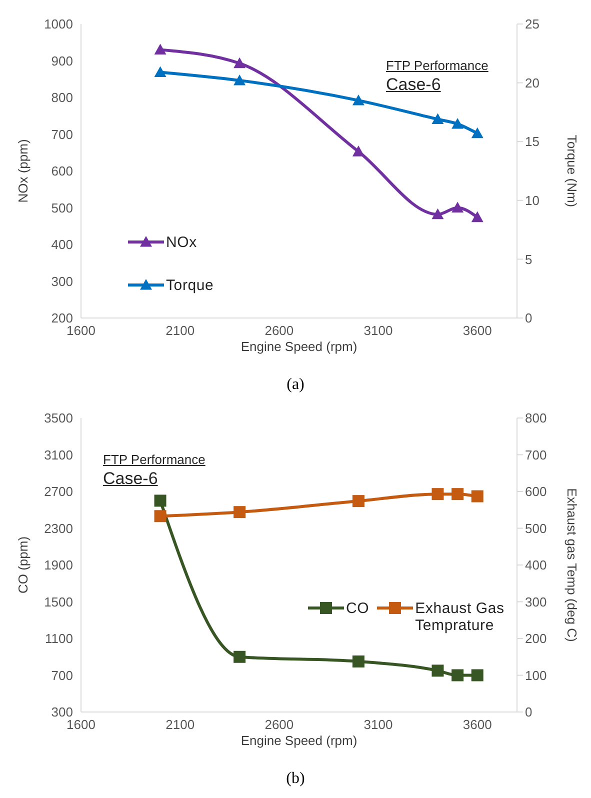  I want to click on y2-tick-label: 500, so click(536, 528).